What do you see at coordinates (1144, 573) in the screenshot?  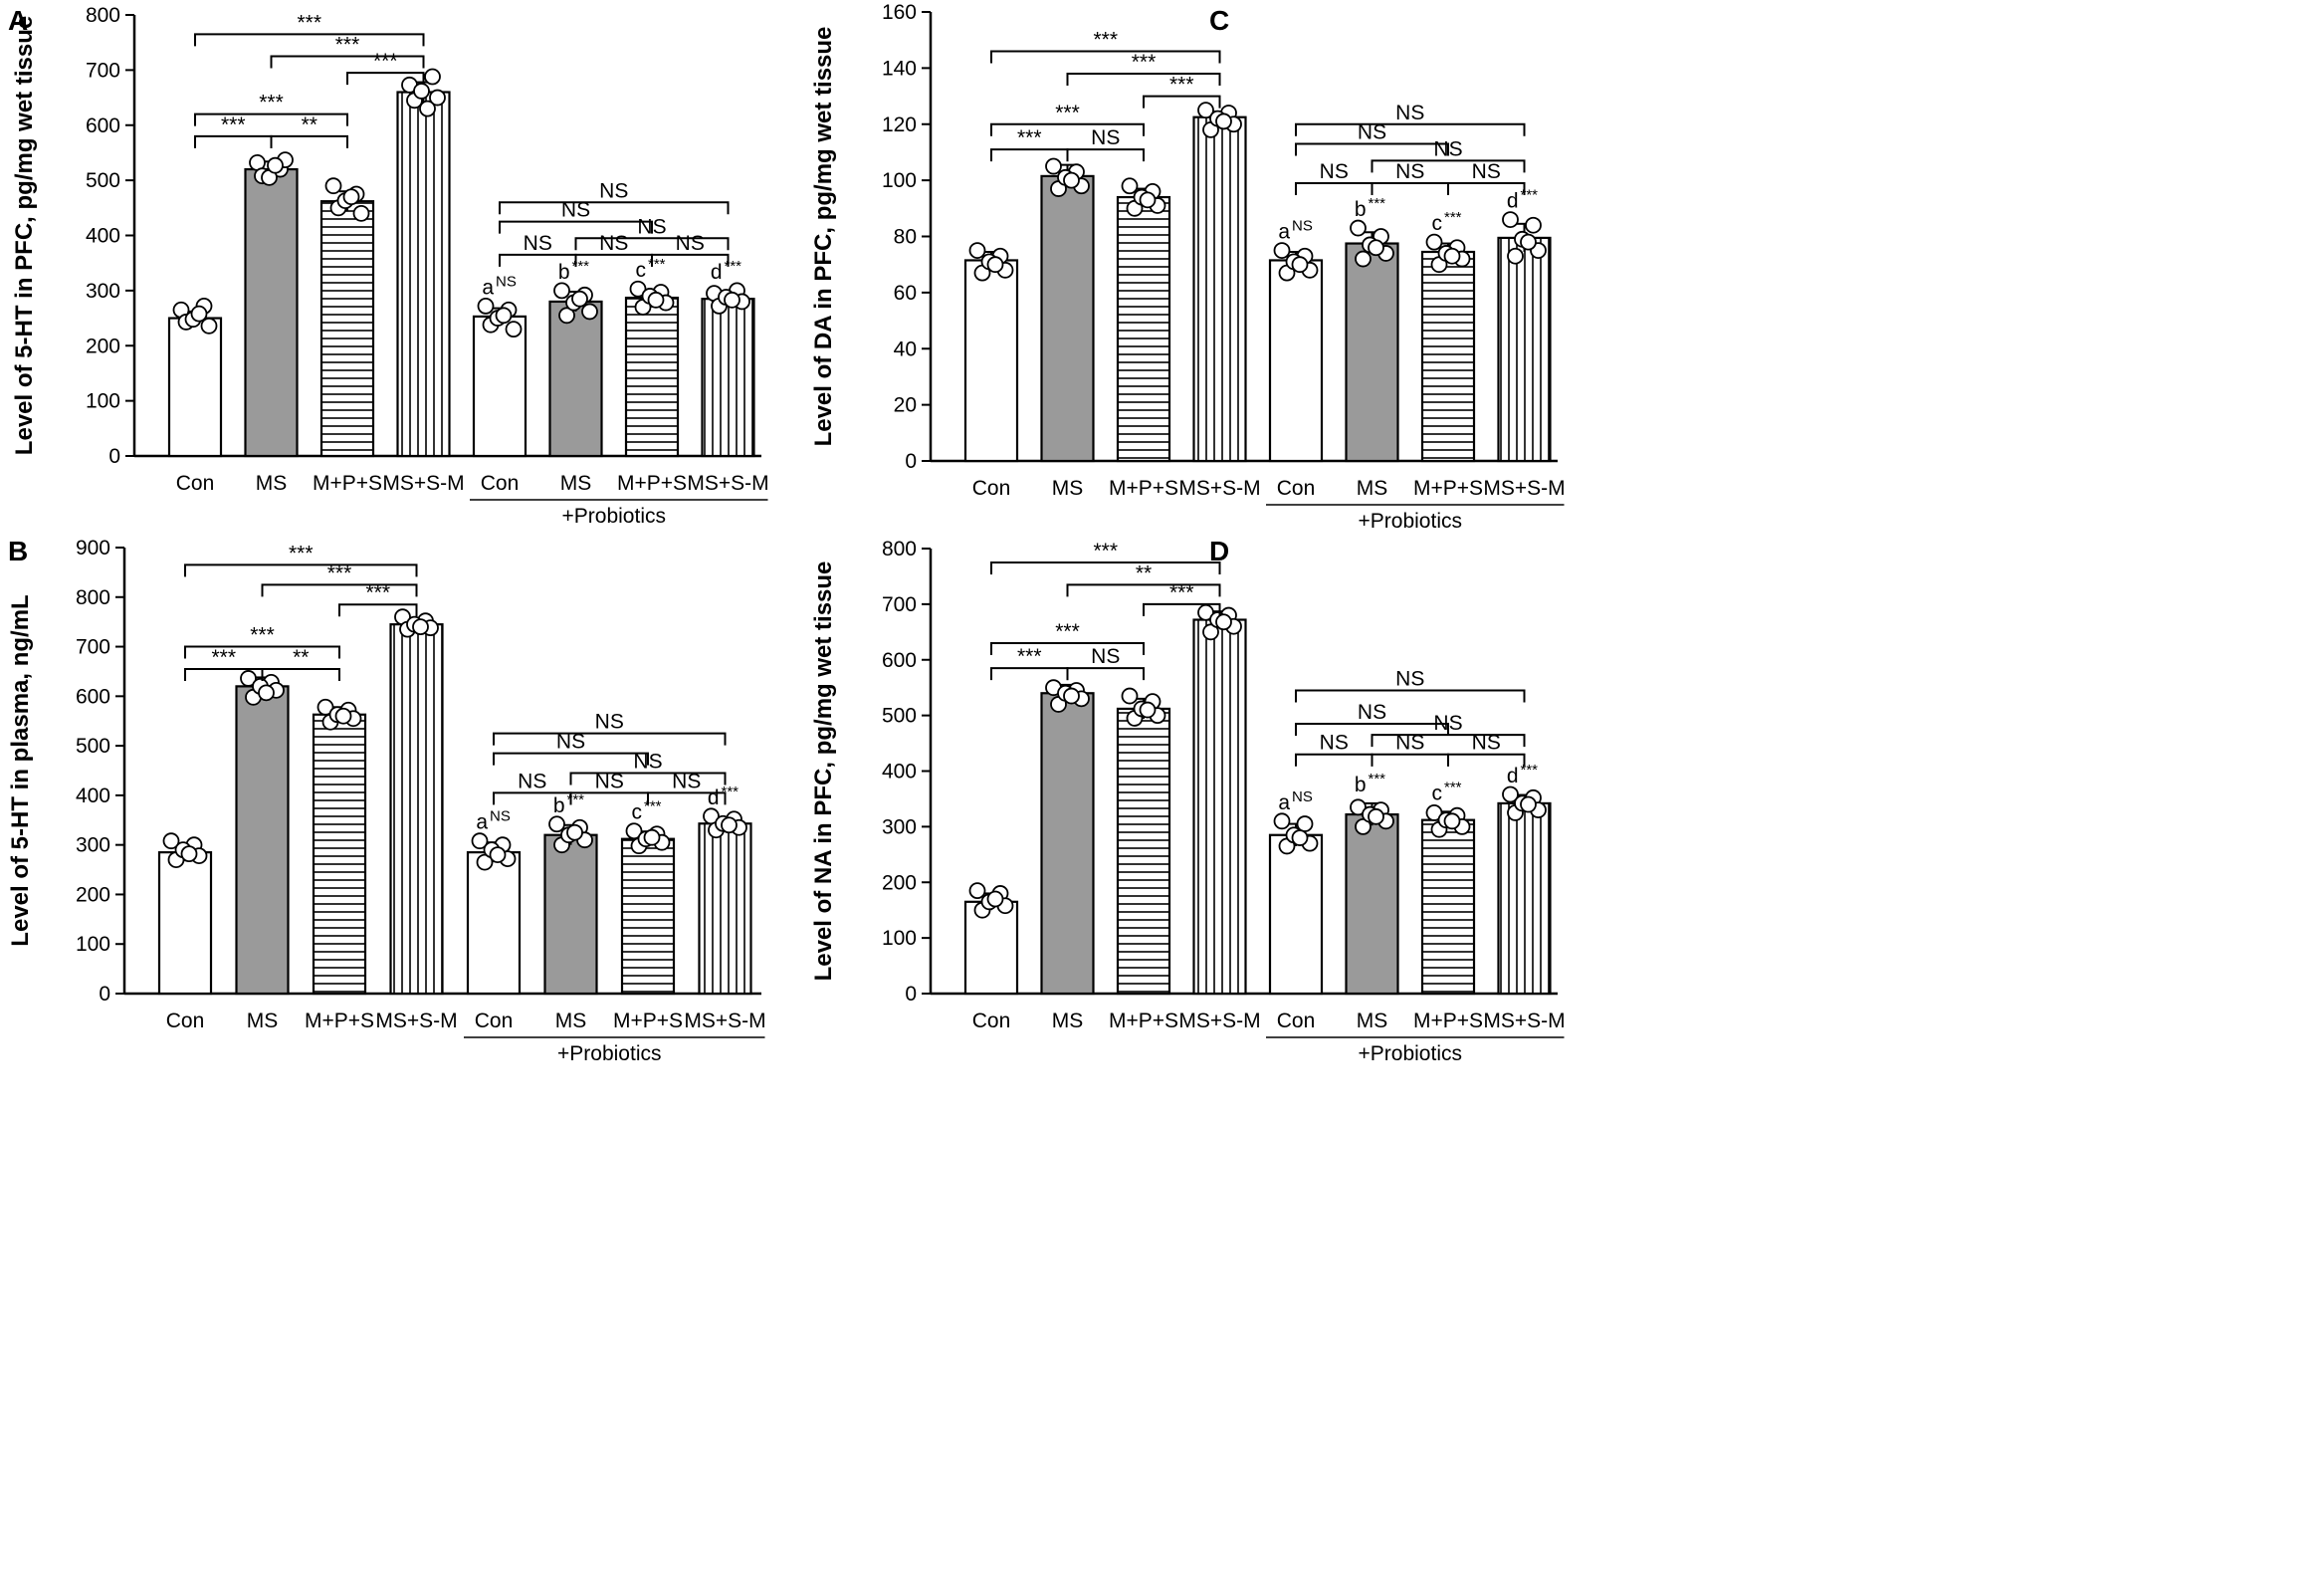 I see `significance-label: **` at bounding box center [1144, 573].